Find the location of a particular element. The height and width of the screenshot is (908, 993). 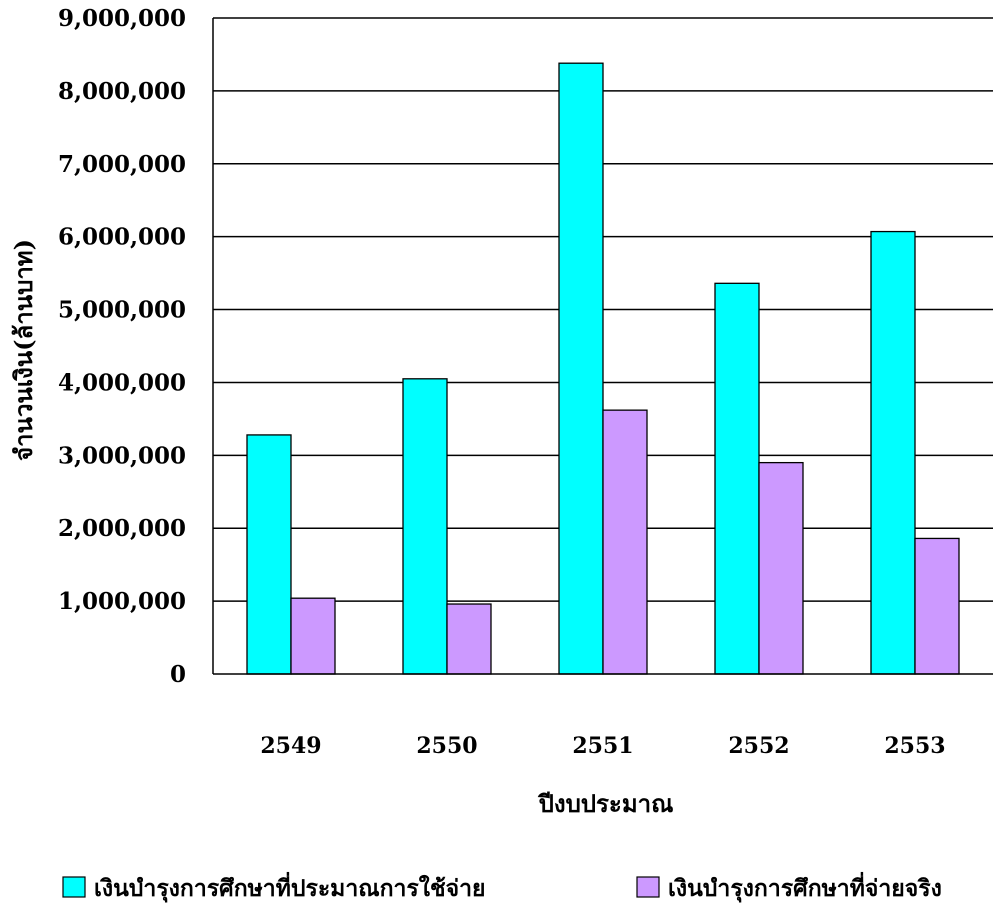

x-axis-title: ปีงบประมาณ is located at coordinates (606, 803).